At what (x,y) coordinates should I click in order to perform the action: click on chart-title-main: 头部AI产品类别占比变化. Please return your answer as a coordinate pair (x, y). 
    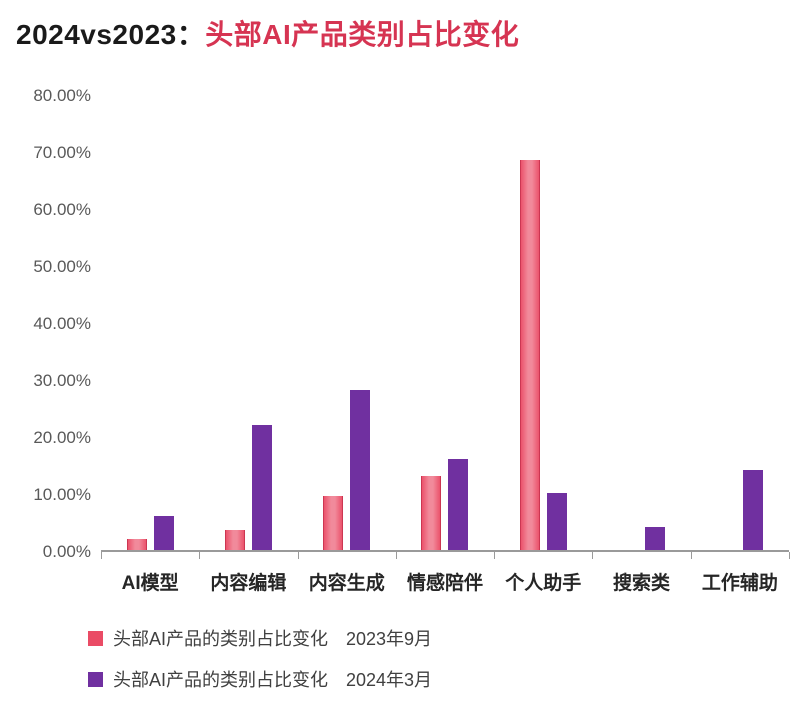
    Looking at the image, I should click on (362, 34).